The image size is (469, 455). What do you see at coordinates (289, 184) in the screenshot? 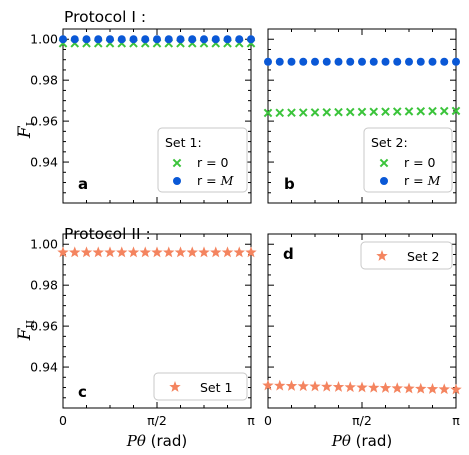
I see `panel-letter-b: b` at bounding box center [289, 184].